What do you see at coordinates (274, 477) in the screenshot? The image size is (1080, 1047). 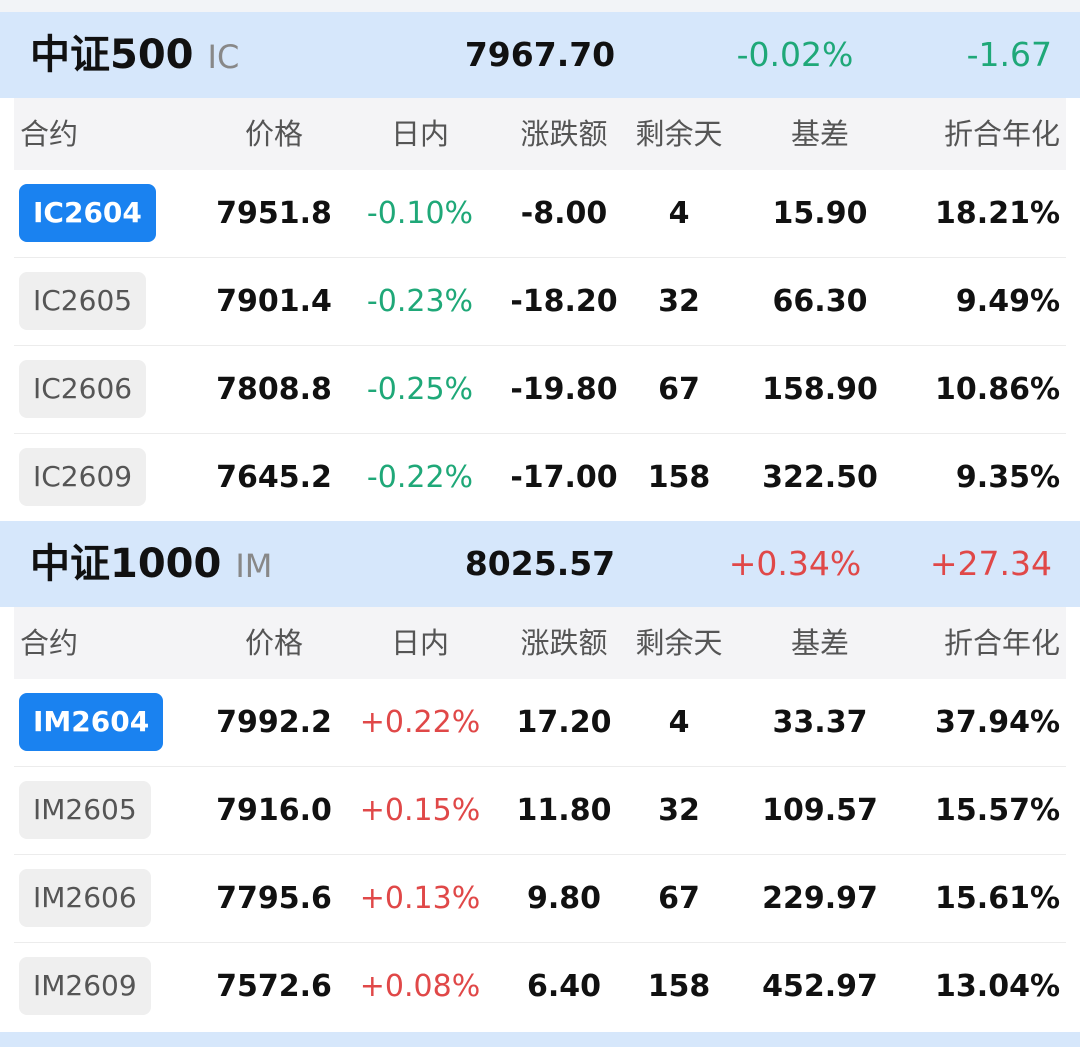 I see `price: 7645.2` at bounding box center [274, 477].